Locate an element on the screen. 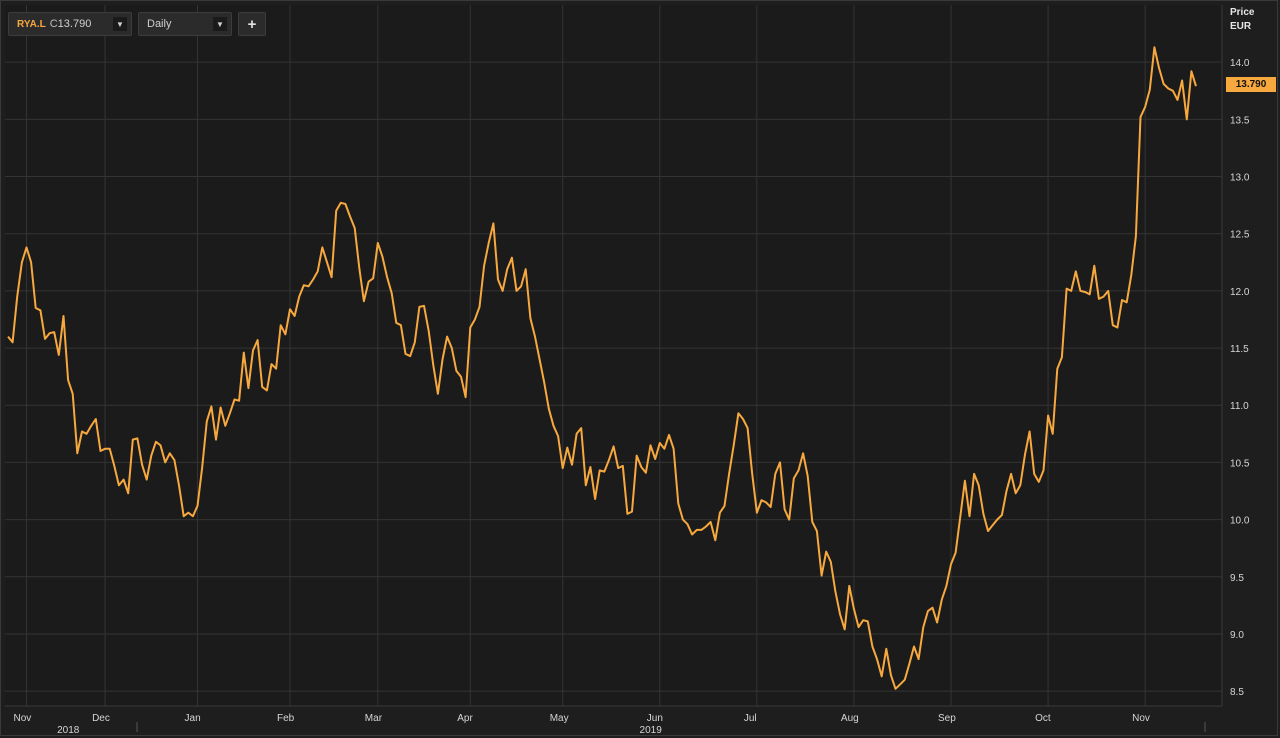 The width and height of the screenshot is (1280, 738). y-tick-label: 10.5 is located at coordinates (1240, 463).